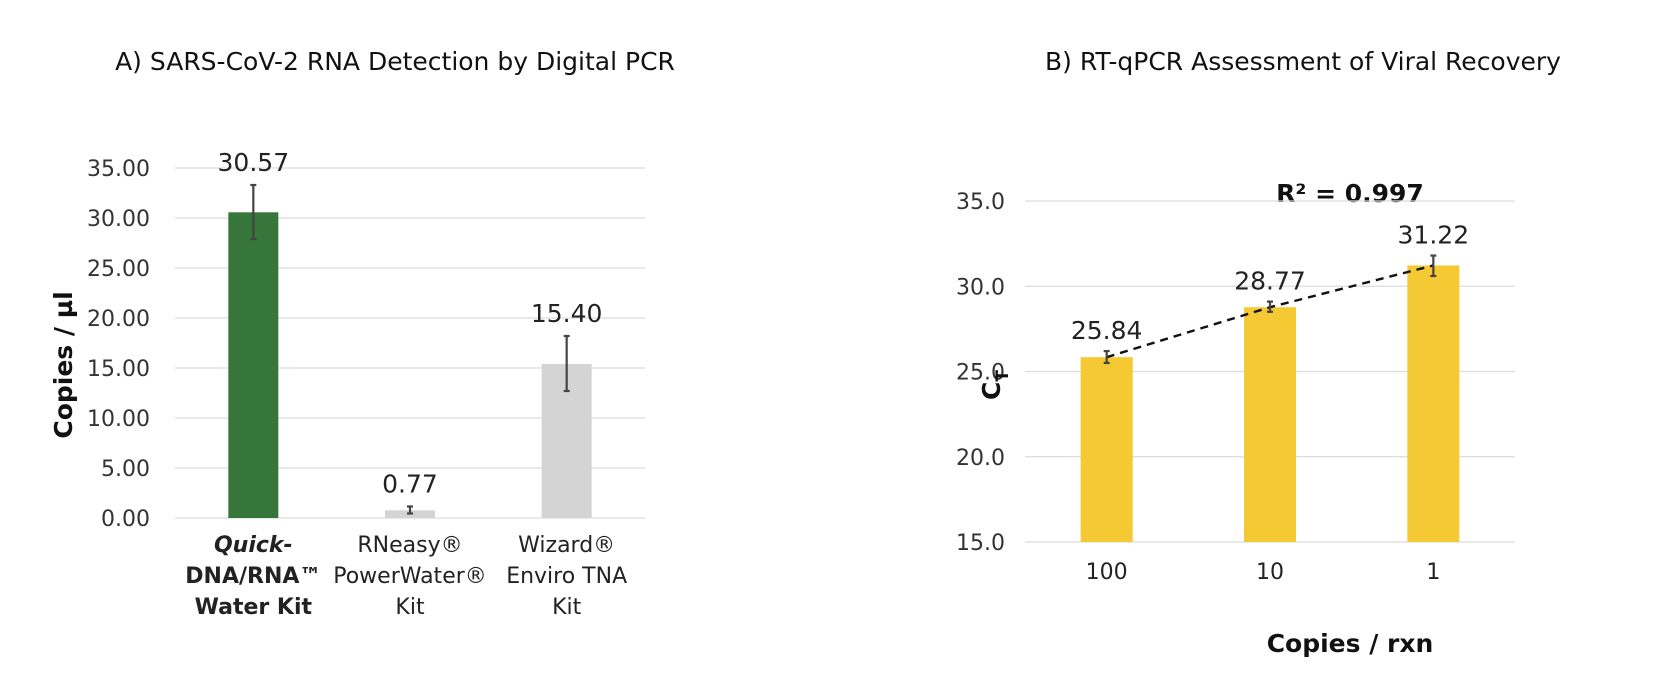 The width and height of the screenshot is (1657, 696). I want to click on panel-b-r2-annotation: R² = 0.997, so click(1350, 193).